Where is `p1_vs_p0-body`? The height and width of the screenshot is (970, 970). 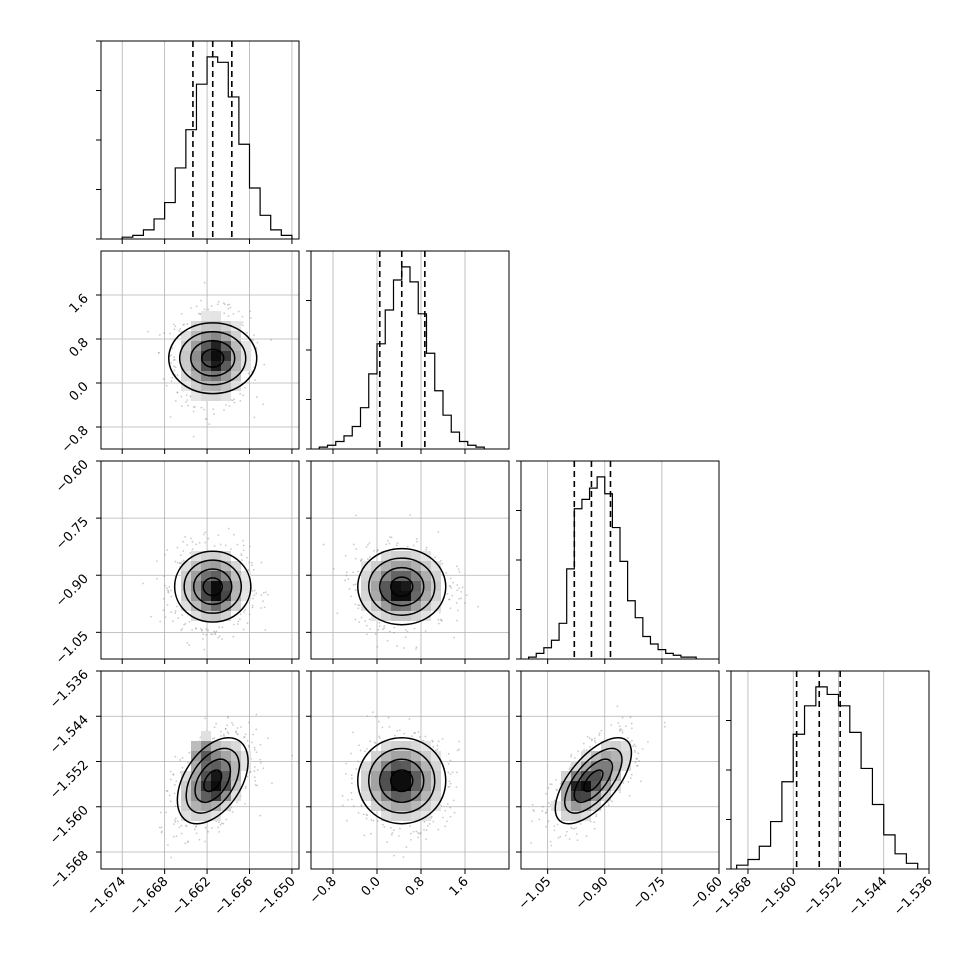 p1_vs_p0-body is located at coordinates (210, 359).